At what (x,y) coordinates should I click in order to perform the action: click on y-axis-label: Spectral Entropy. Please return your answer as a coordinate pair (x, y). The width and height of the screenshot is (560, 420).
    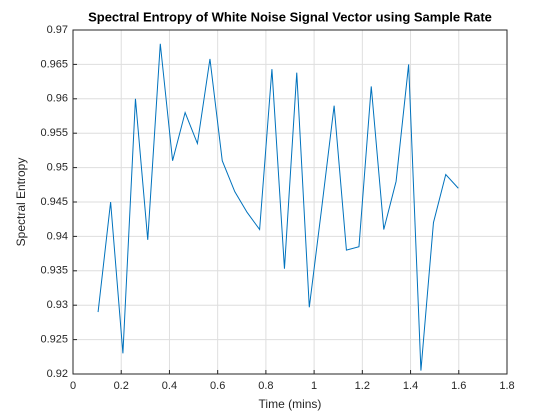
    Looking at the image, I should click on (21, 202).